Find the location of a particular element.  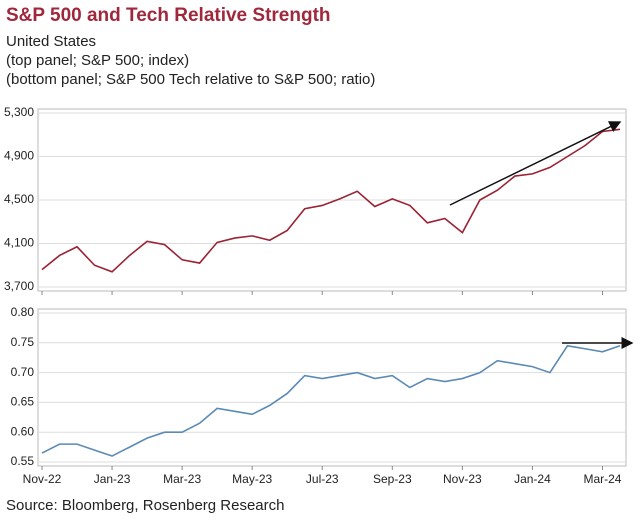

y-tick-label: 0.80 is located at coordinates (23, 312).